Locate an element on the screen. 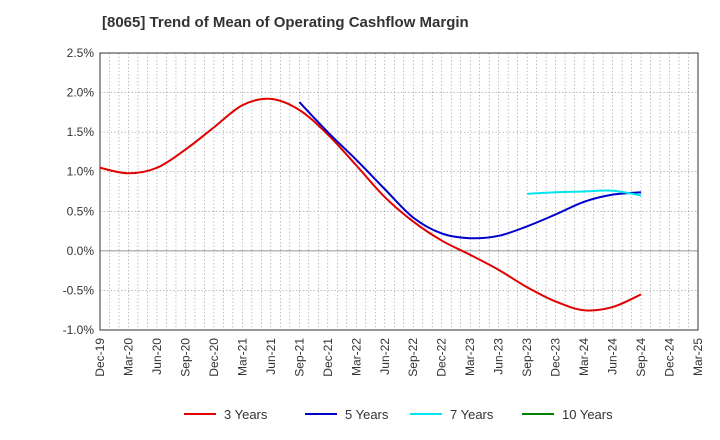 This screenshot has width=720, height=440. legend-label-5-years: 5 Years is located at coordinates (367, 414).